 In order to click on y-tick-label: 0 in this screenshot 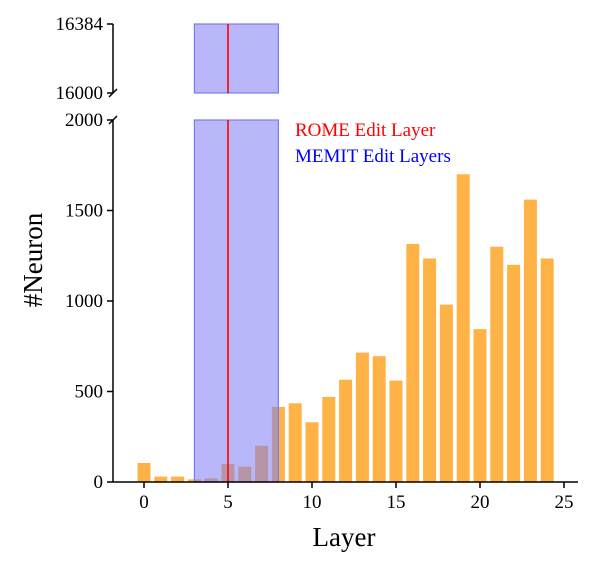, I will do `click(99, 482)`.